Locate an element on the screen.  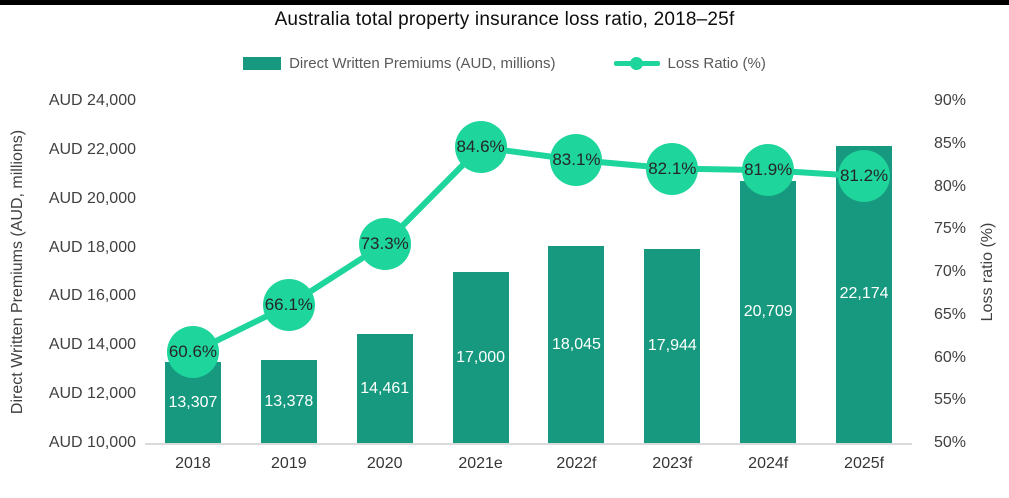
loss-ratio-value-label: 73.3% is located at coordinates (384, 243).